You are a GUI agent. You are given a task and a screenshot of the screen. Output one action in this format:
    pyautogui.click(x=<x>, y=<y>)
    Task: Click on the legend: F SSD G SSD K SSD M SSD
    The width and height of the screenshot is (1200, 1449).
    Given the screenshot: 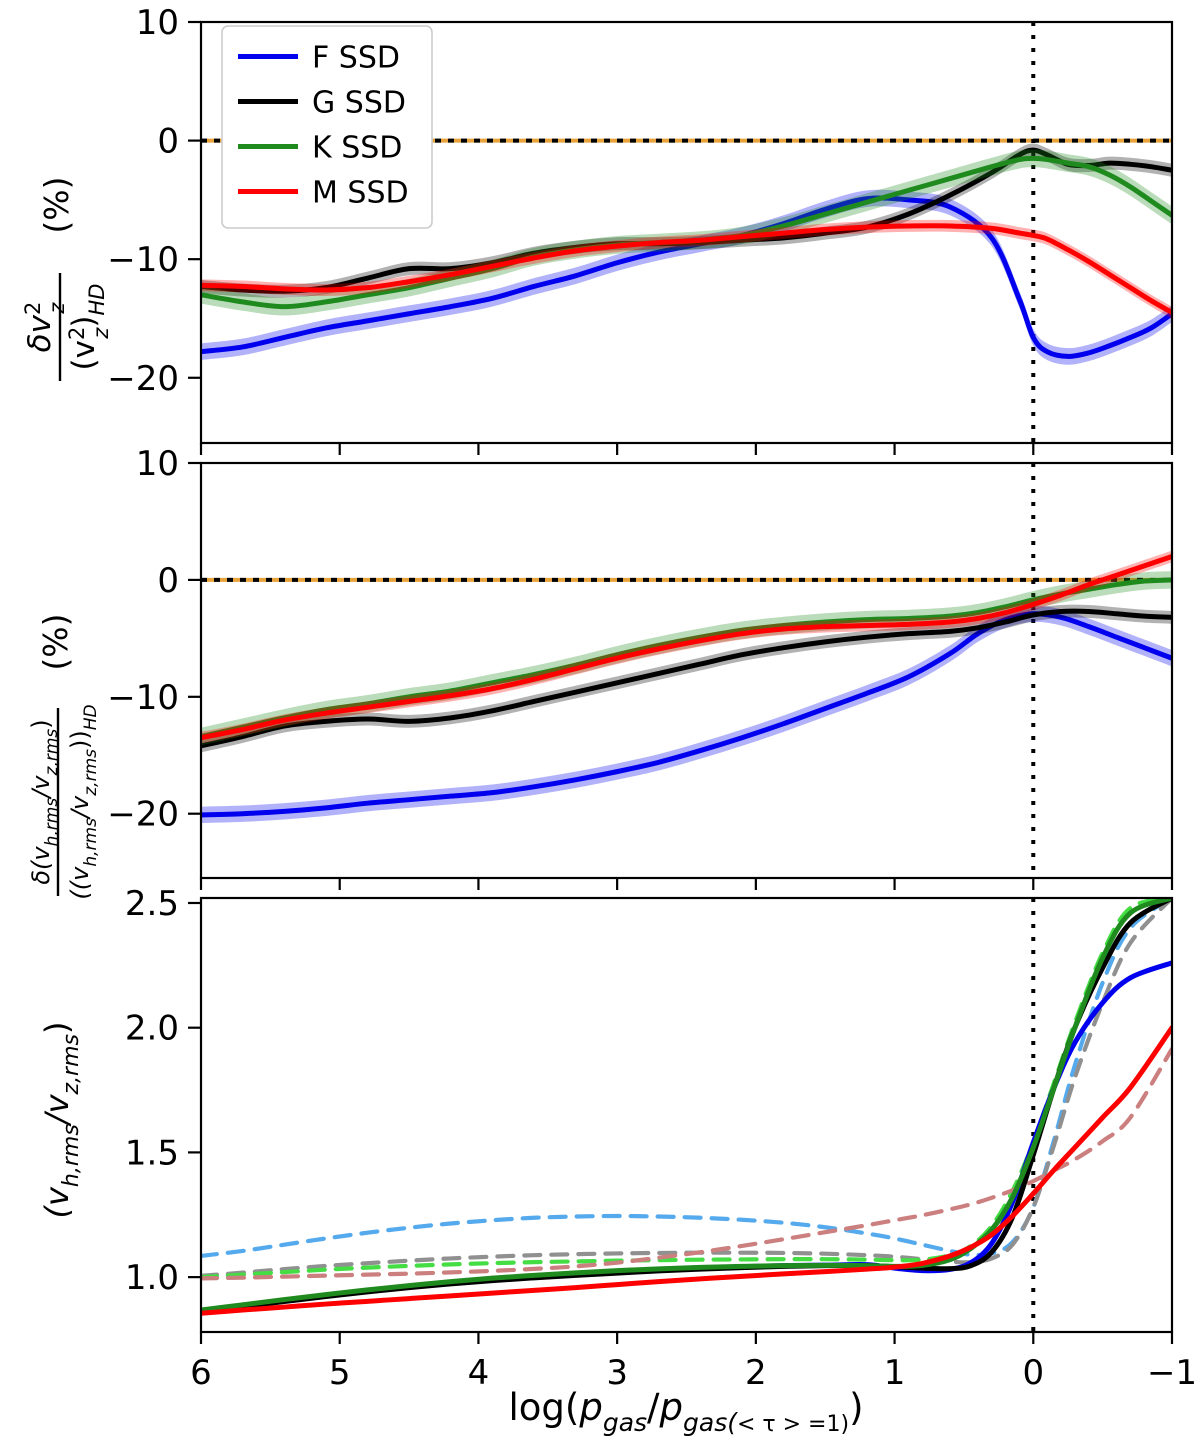 What is the action you would take?
    pyautogui.click(x=327, y=127)
    